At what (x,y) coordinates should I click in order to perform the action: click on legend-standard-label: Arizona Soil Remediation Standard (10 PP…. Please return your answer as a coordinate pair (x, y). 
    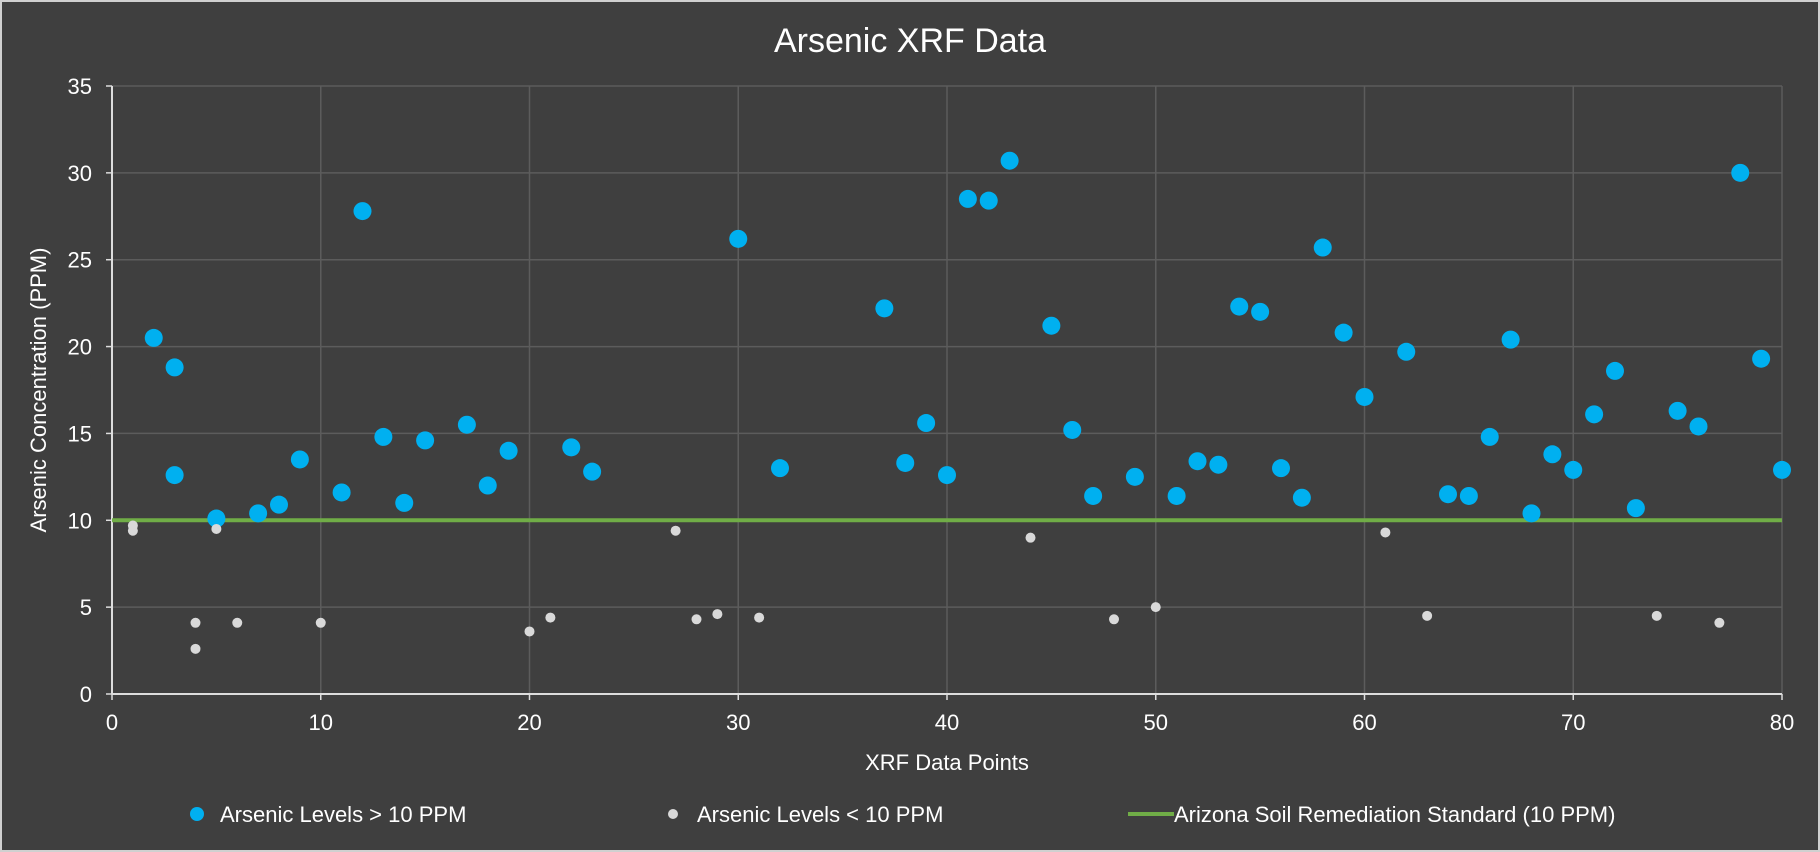
    Looking at the image, I should click on (1394, 814).